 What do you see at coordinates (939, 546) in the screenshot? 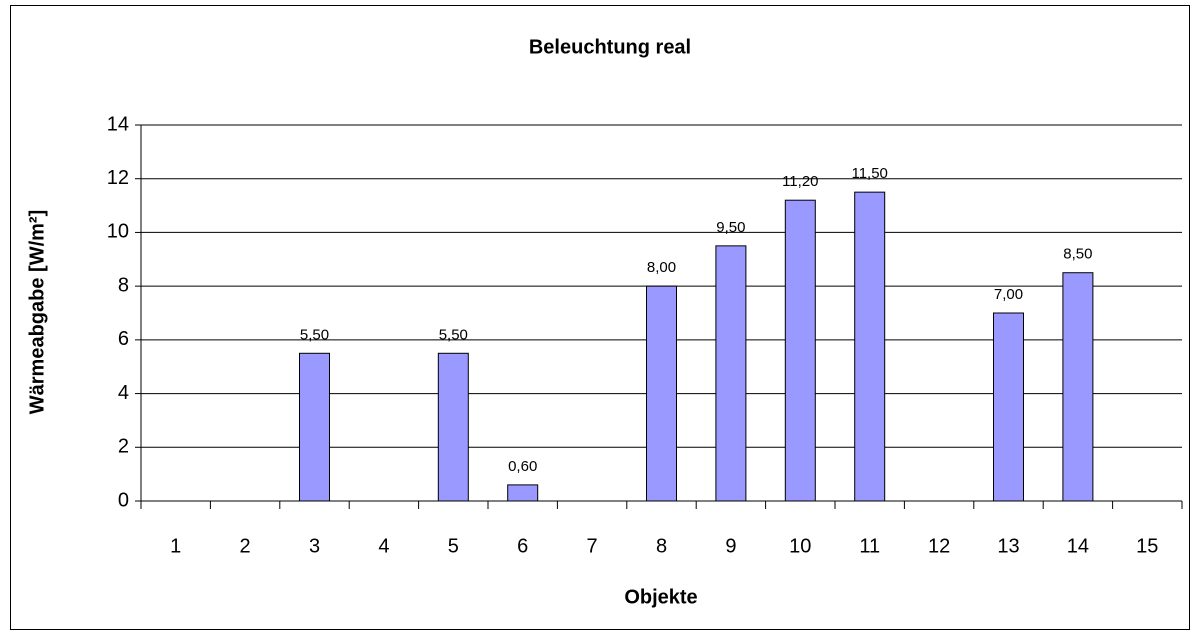
I see `x-tick-label: 12` at bounding box center [939, 546].